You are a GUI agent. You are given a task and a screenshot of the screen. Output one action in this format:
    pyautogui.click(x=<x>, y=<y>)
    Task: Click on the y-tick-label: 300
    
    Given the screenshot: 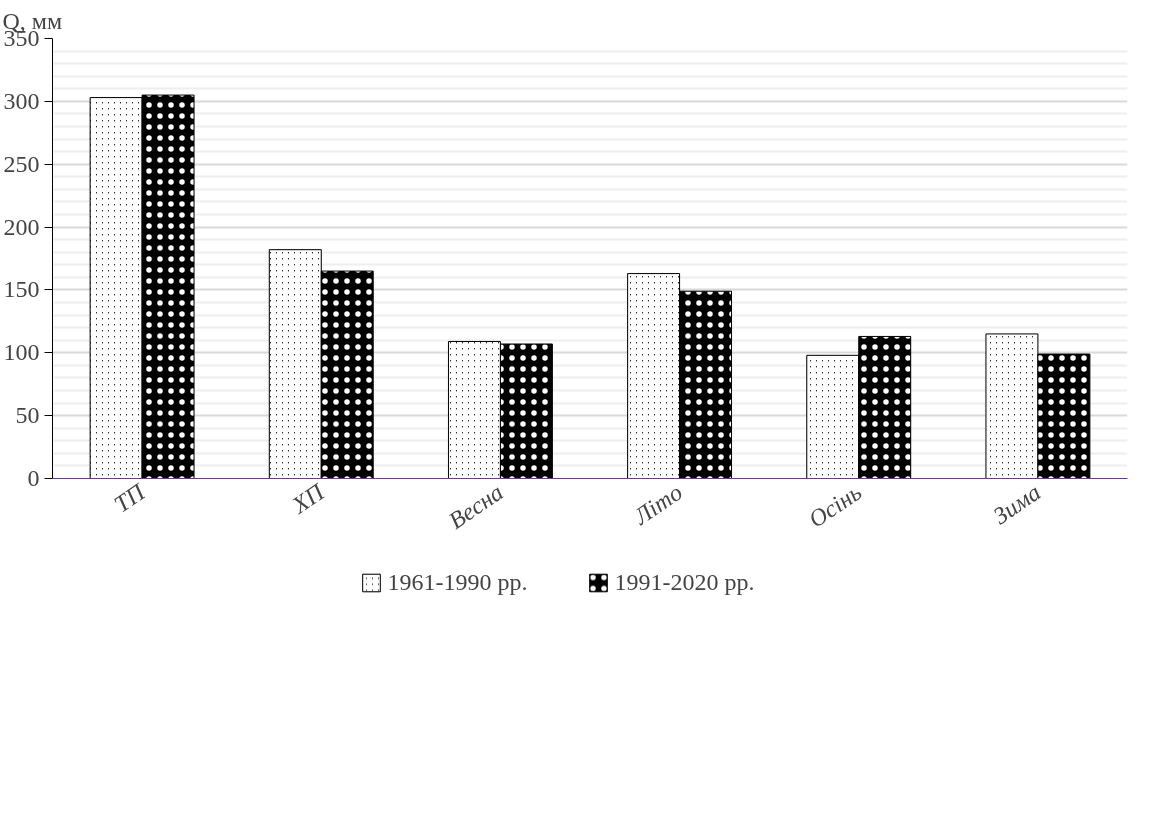 What is the action you would take?
    pyautogui.click(x=21, y=100)
    